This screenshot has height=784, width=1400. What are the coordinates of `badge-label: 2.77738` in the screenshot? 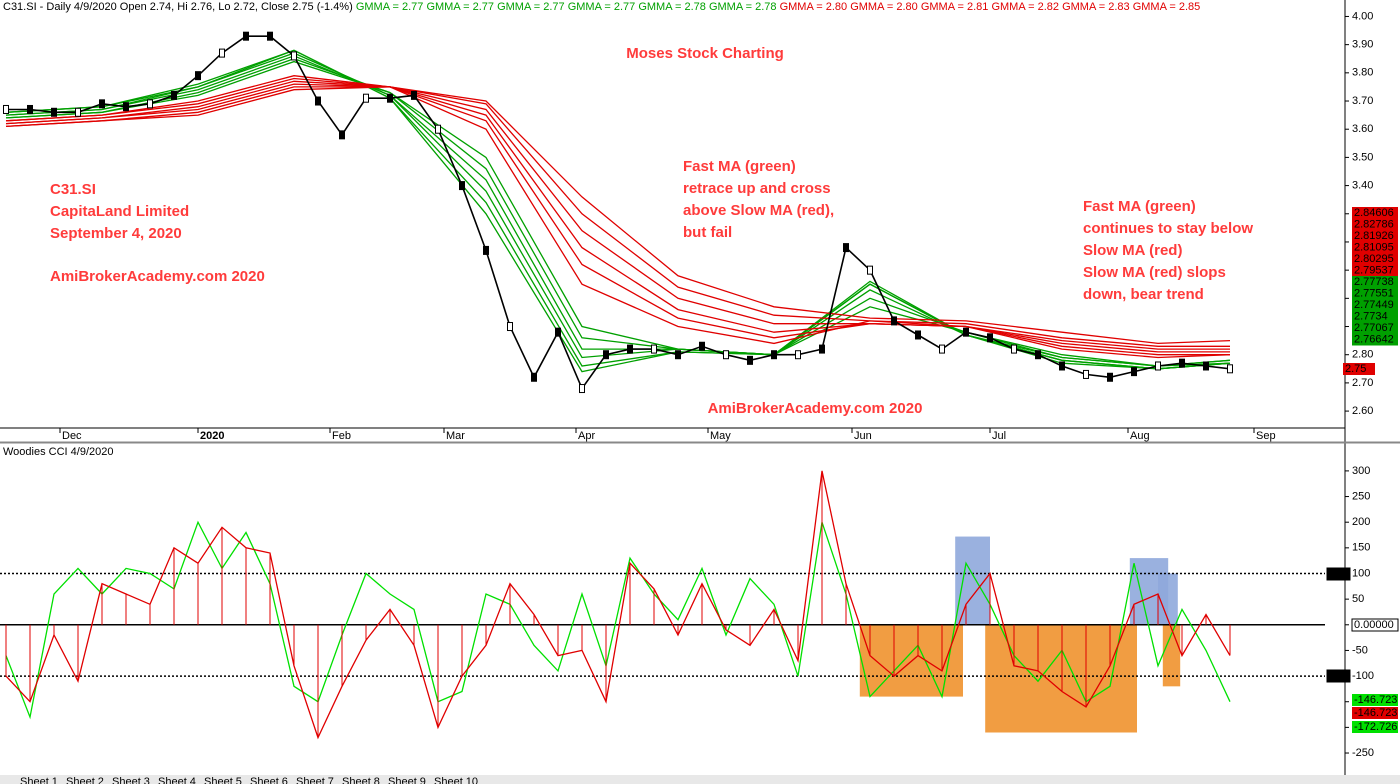 It's located at (1374, 282).